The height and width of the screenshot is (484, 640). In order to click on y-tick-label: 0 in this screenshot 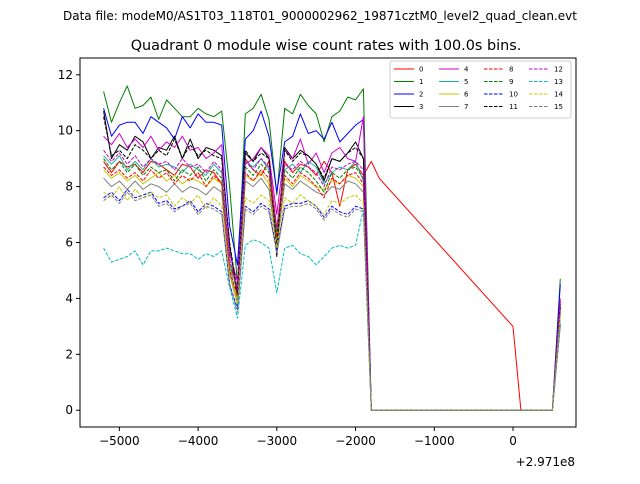, I will do `click(69, 410)`.